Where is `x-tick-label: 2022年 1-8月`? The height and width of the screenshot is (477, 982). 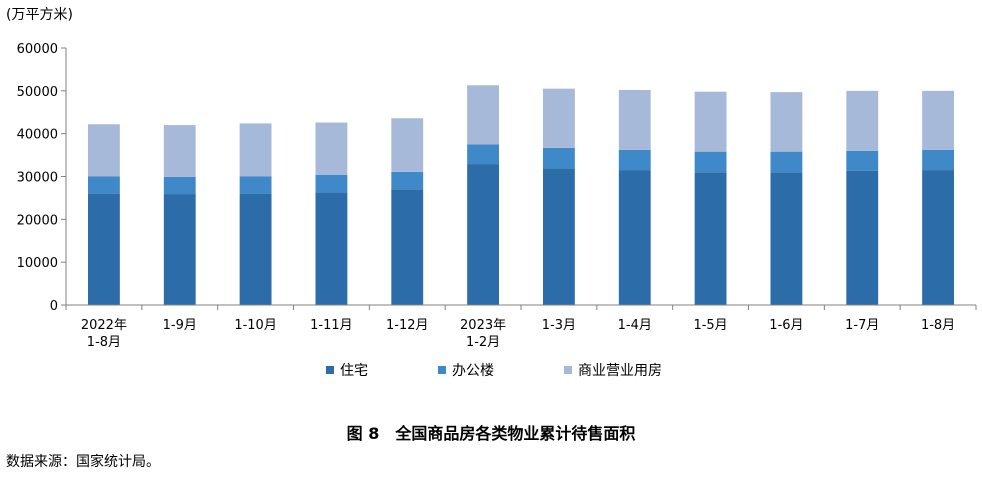
x-tick-label: 2022年 1-8月 is located at coordinates (104, 334).